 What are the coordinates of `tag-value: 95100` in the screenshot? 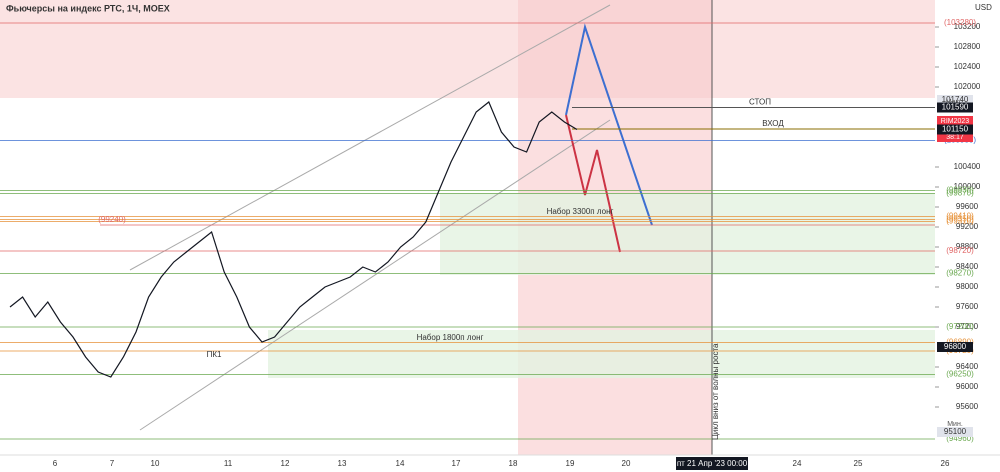 It's located at (955, 431).